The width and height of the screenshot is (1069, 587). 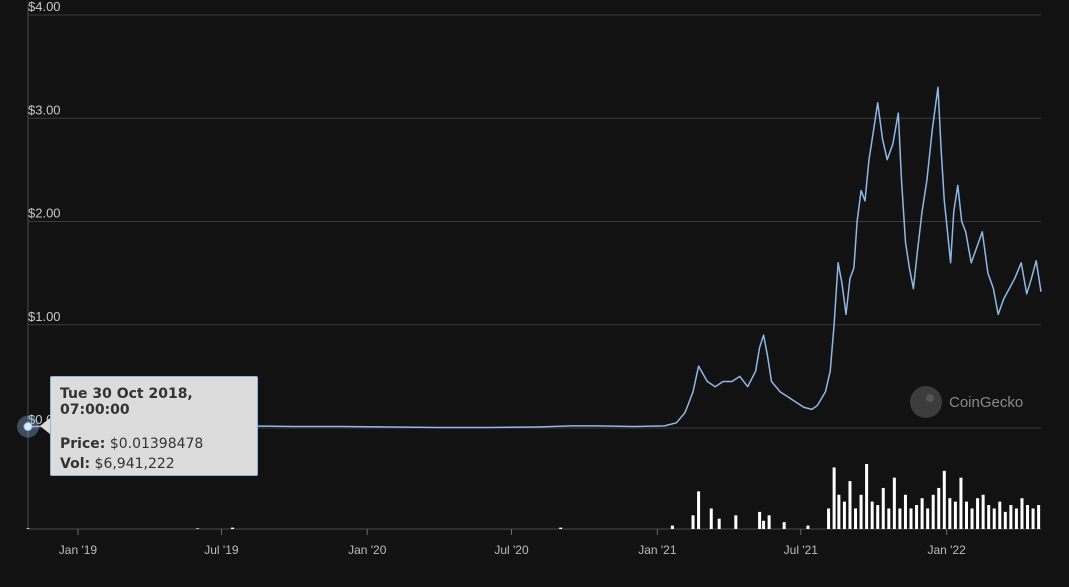 I want to click on y-tick-label: $2.00, so click(x=44, y=213).